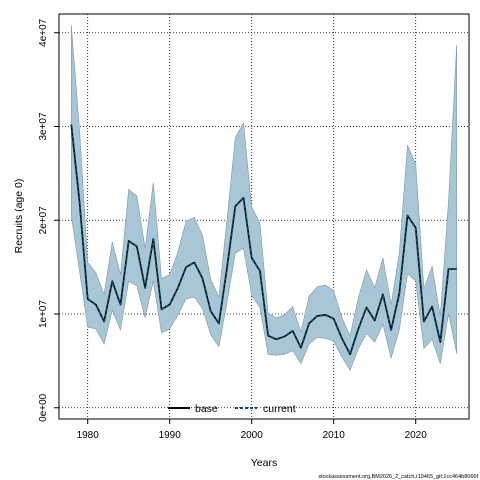  What do you see at coordinates (43, 407) in the screenshot?
I see `y-tick-label-0: 0e+00` at bounding box center [43, 407].